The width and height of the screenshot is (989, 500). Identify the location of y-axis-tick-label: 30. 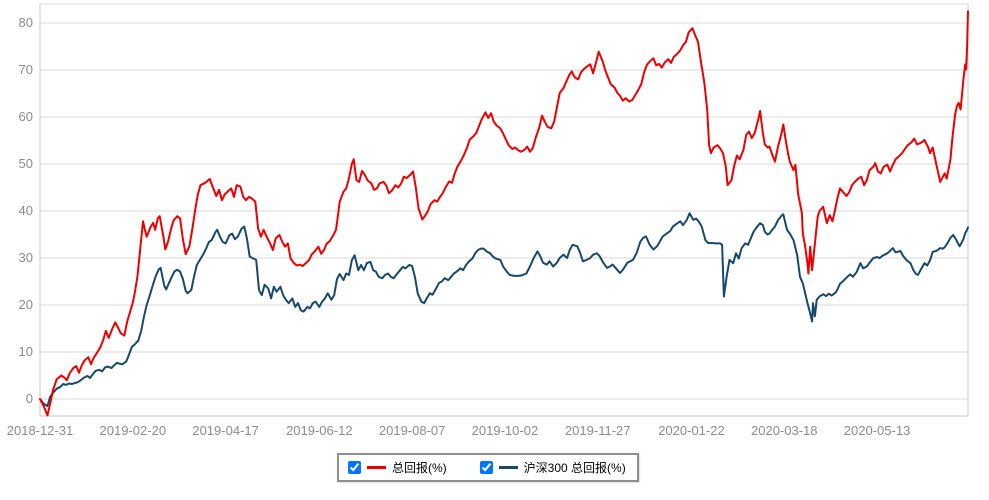
(26, 257).